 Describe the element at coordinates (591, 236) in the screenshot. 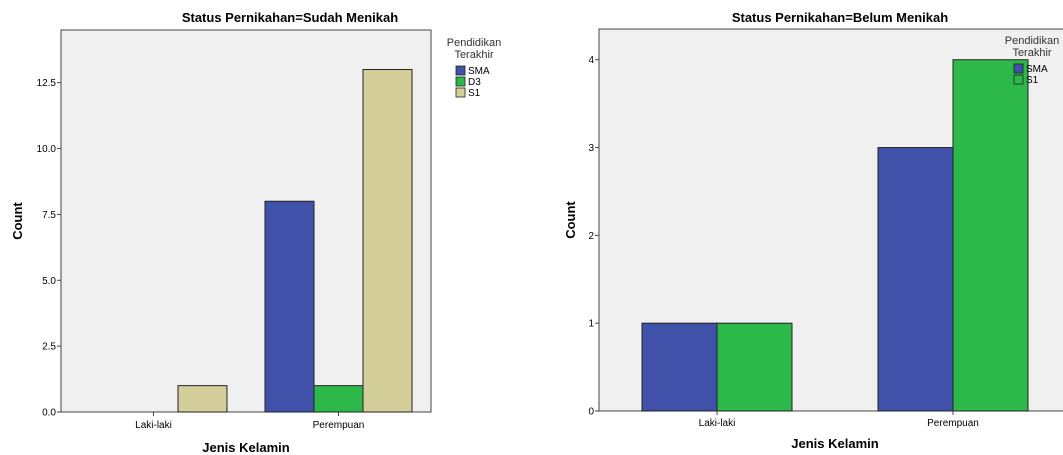

I see `y-tick-label: 2` at that location.